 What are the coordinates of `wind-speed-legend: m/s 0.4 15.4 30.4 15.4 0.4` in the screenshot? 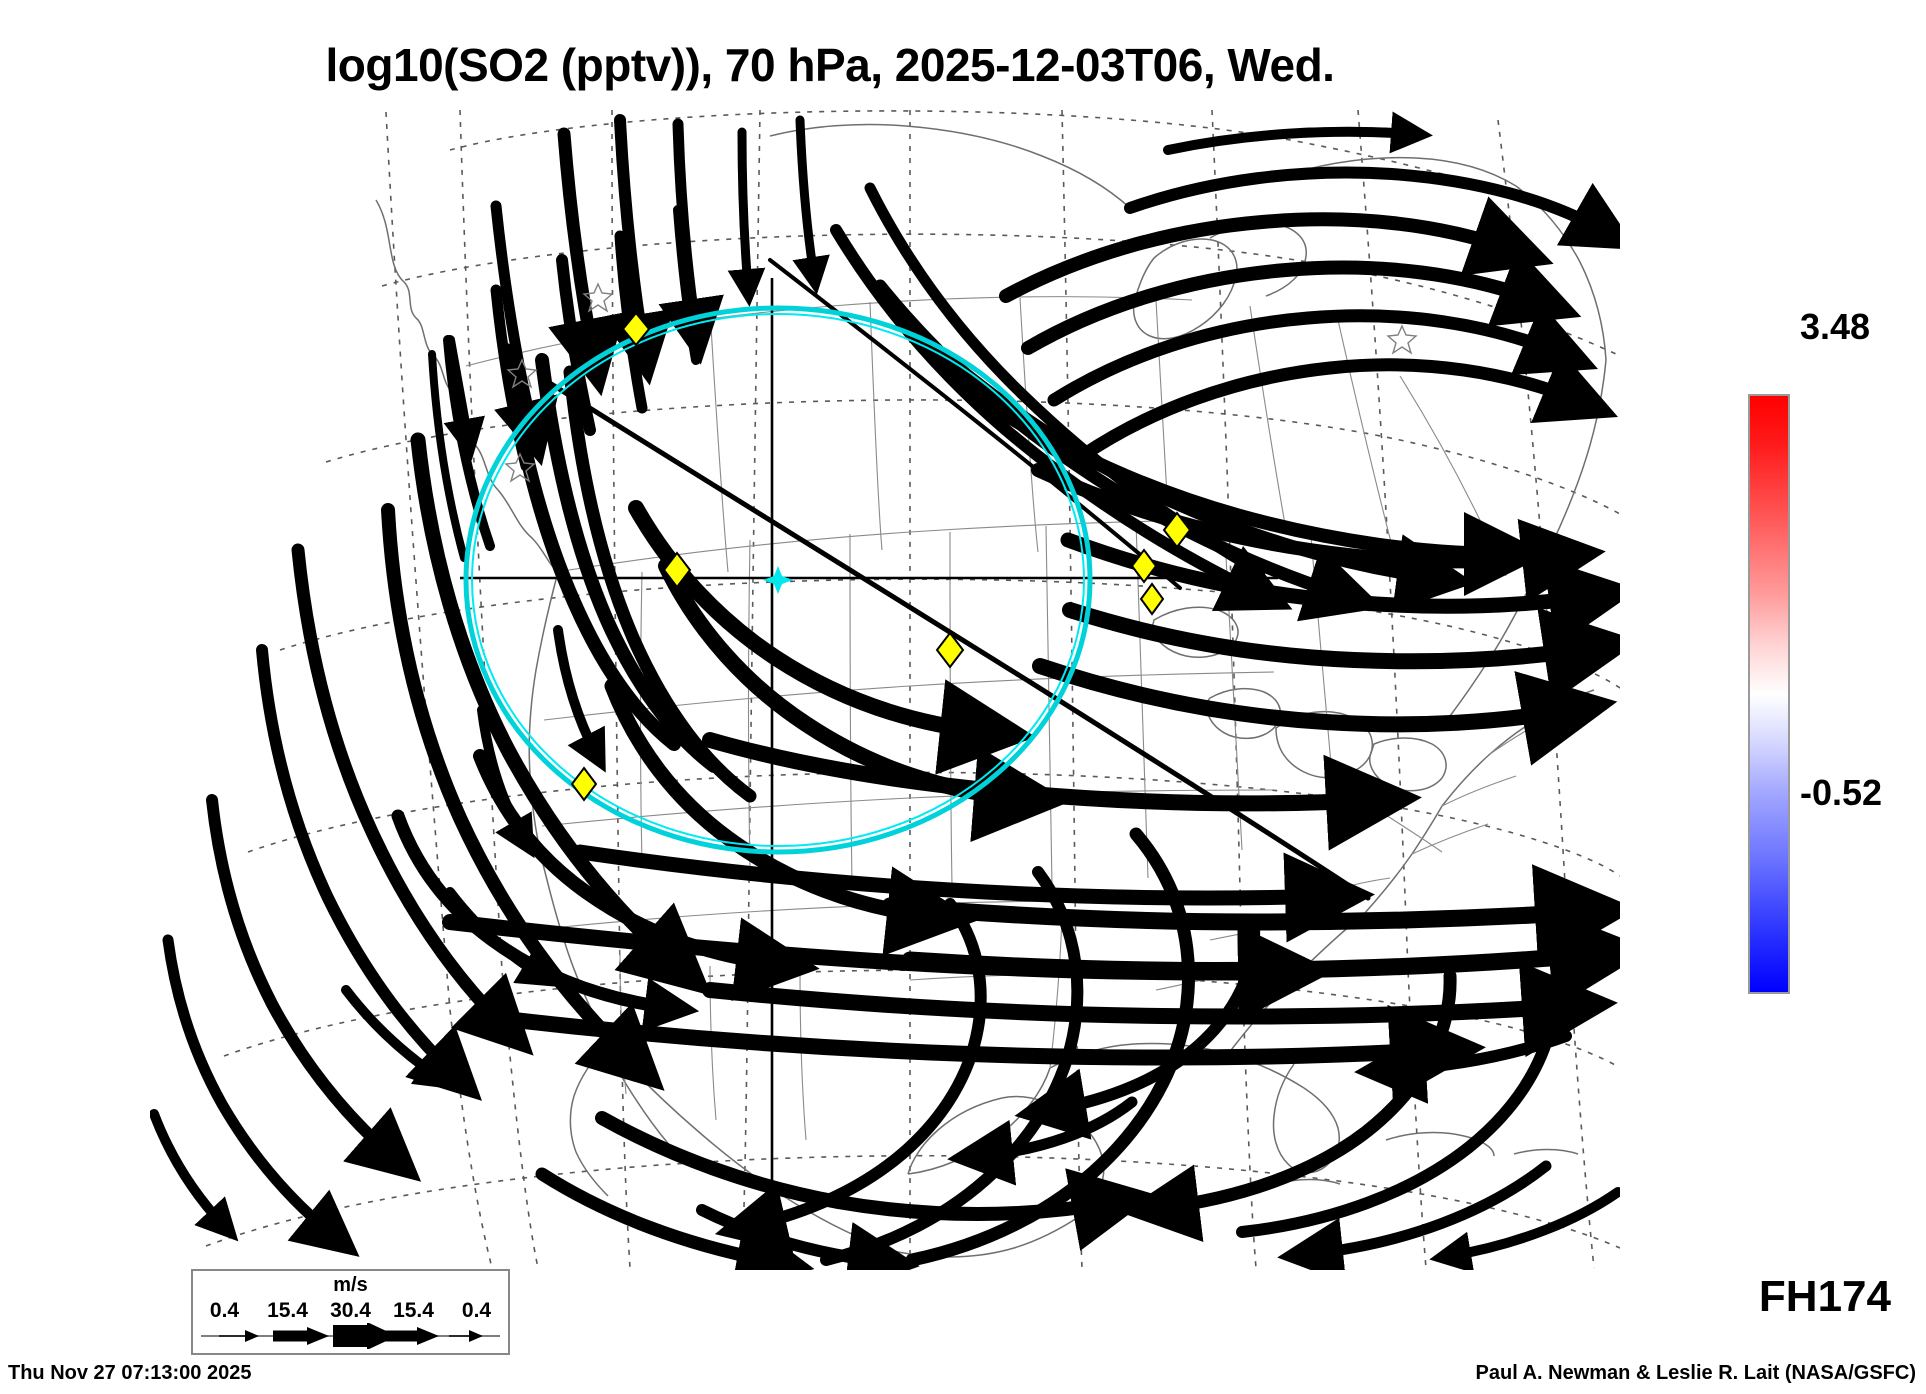 It's located at (350, 1312).